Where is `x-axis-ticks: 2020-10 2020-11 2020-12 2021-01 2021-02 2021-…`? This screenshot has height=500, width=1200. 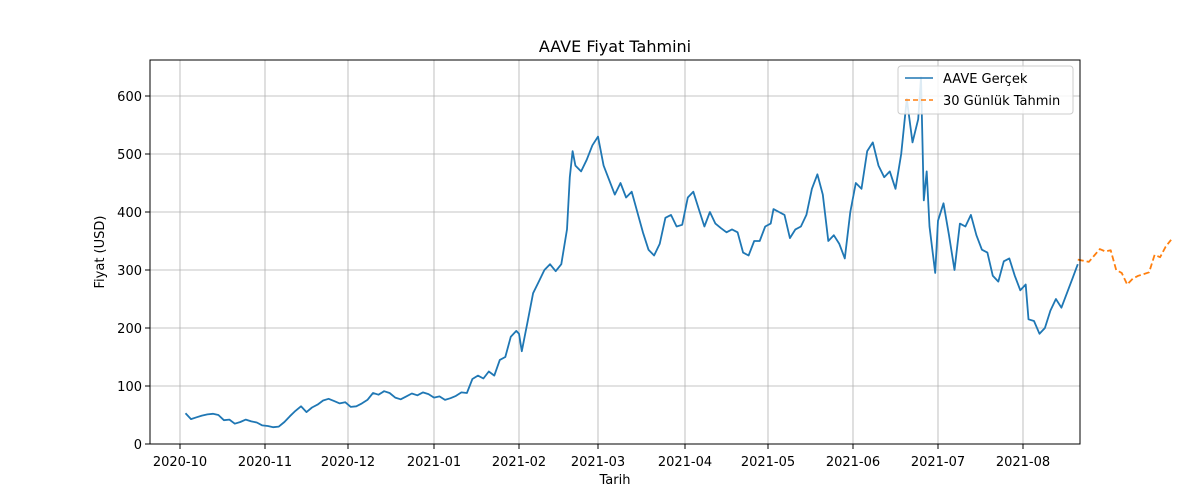
x-axis-ticks: 2020-10 2020-11 2020-12 2021-01 2021-02 2021-… is located at coordinates (601, 457).